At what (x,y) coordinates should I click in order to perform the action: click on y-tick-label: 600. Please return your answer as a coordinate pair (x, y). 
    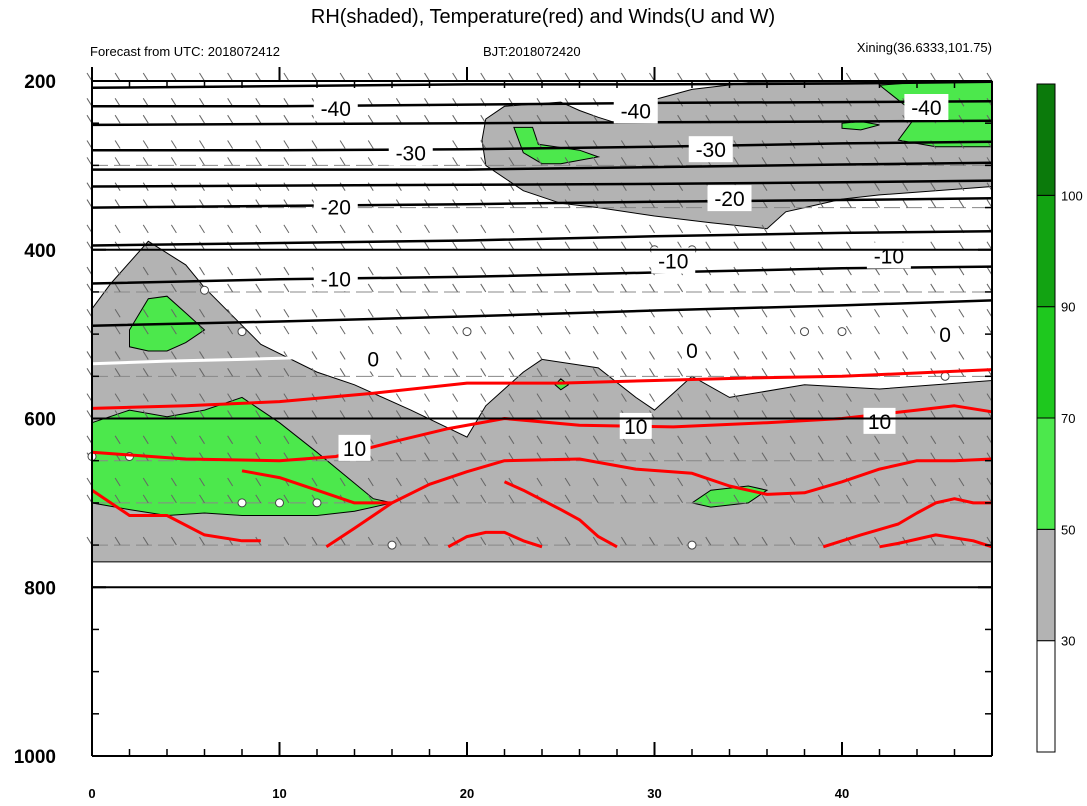
    Looking at the image, I should click on (40, 420).